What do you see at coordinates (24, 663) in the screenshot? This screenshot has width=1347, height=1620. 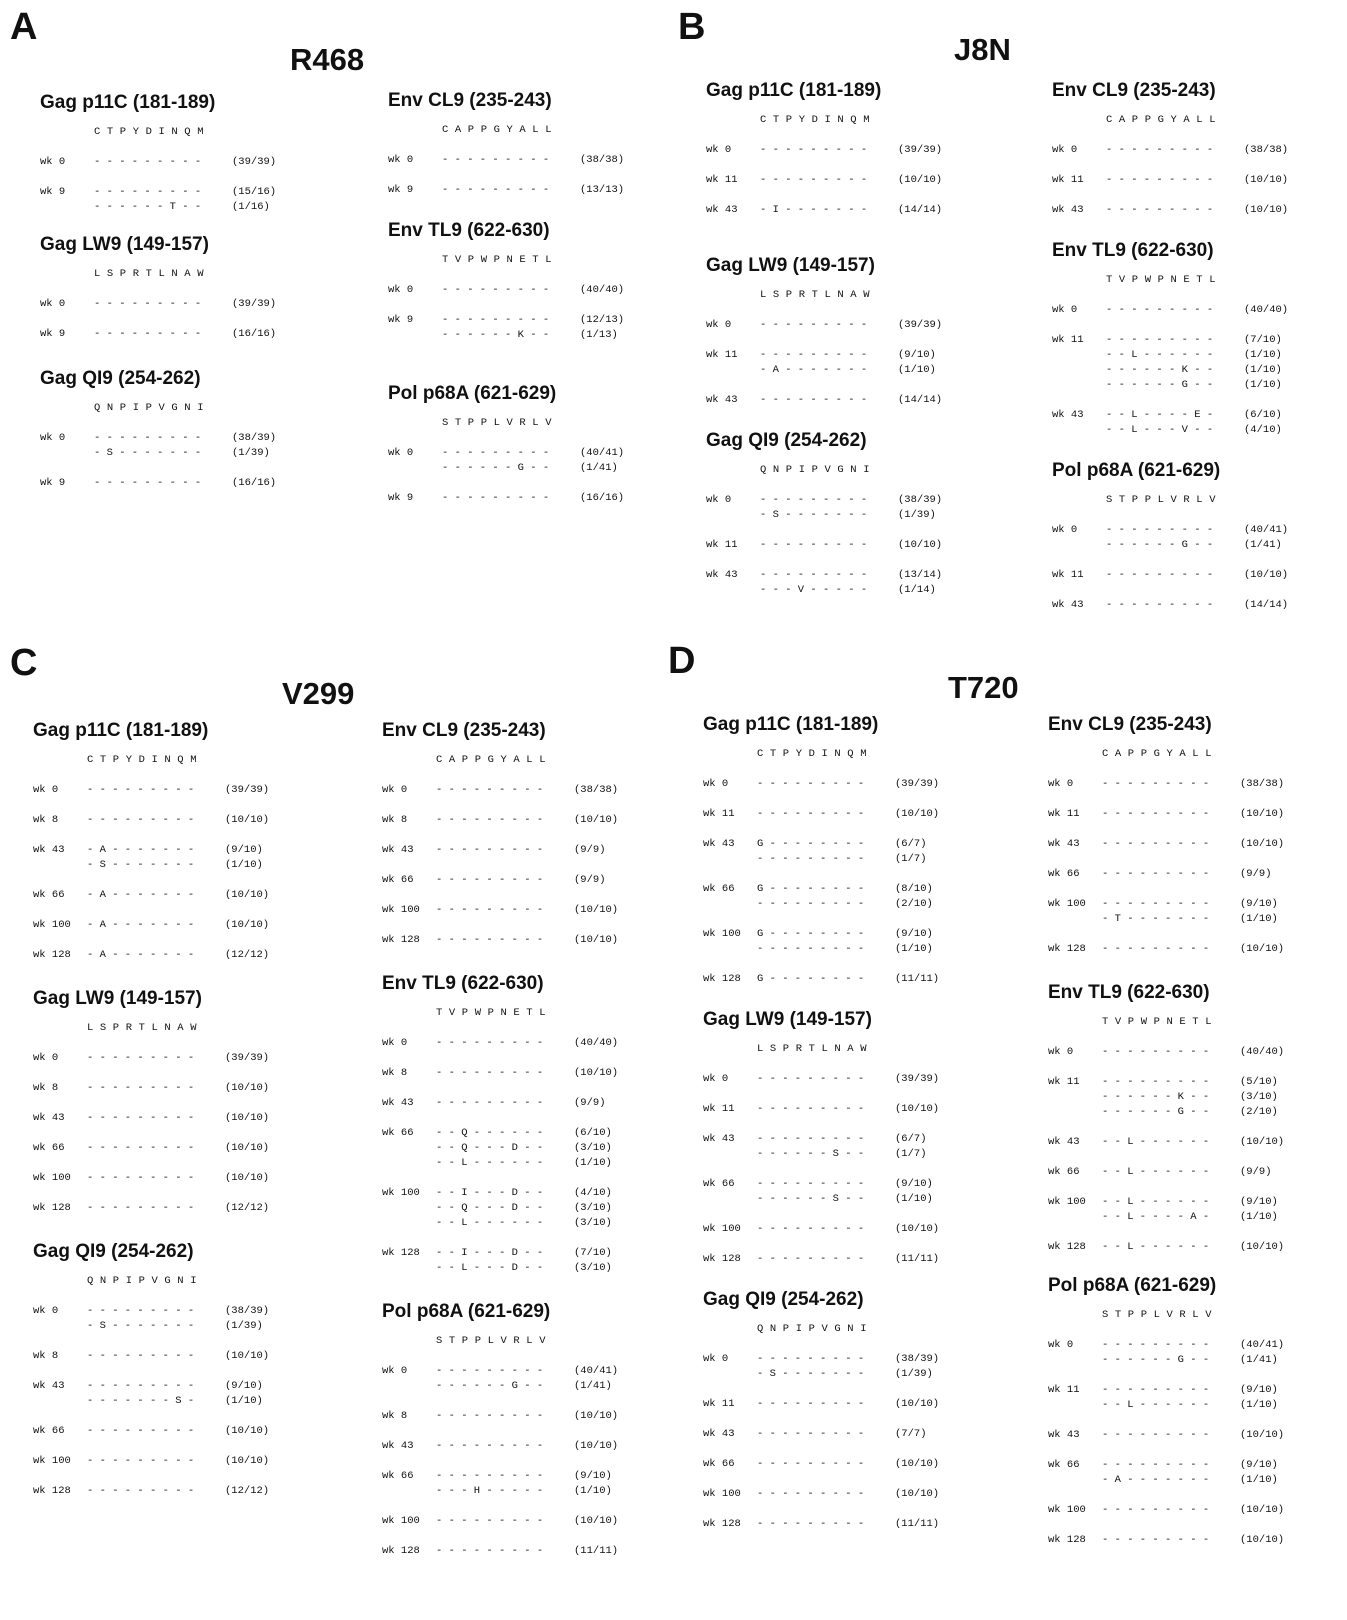 I see `panel-label: C` at bounding box center [24, 663].